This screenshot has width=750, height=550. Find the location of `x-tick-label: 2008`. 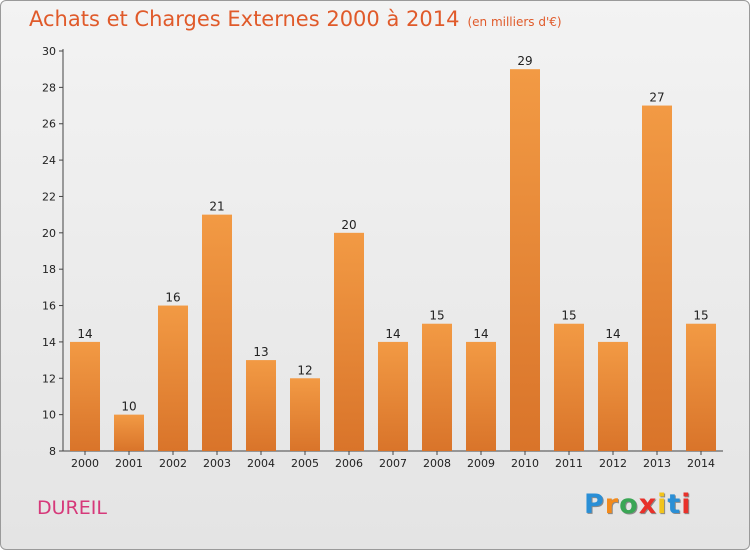

x-tick-label: 2008 is located at coordinates (437, 463).